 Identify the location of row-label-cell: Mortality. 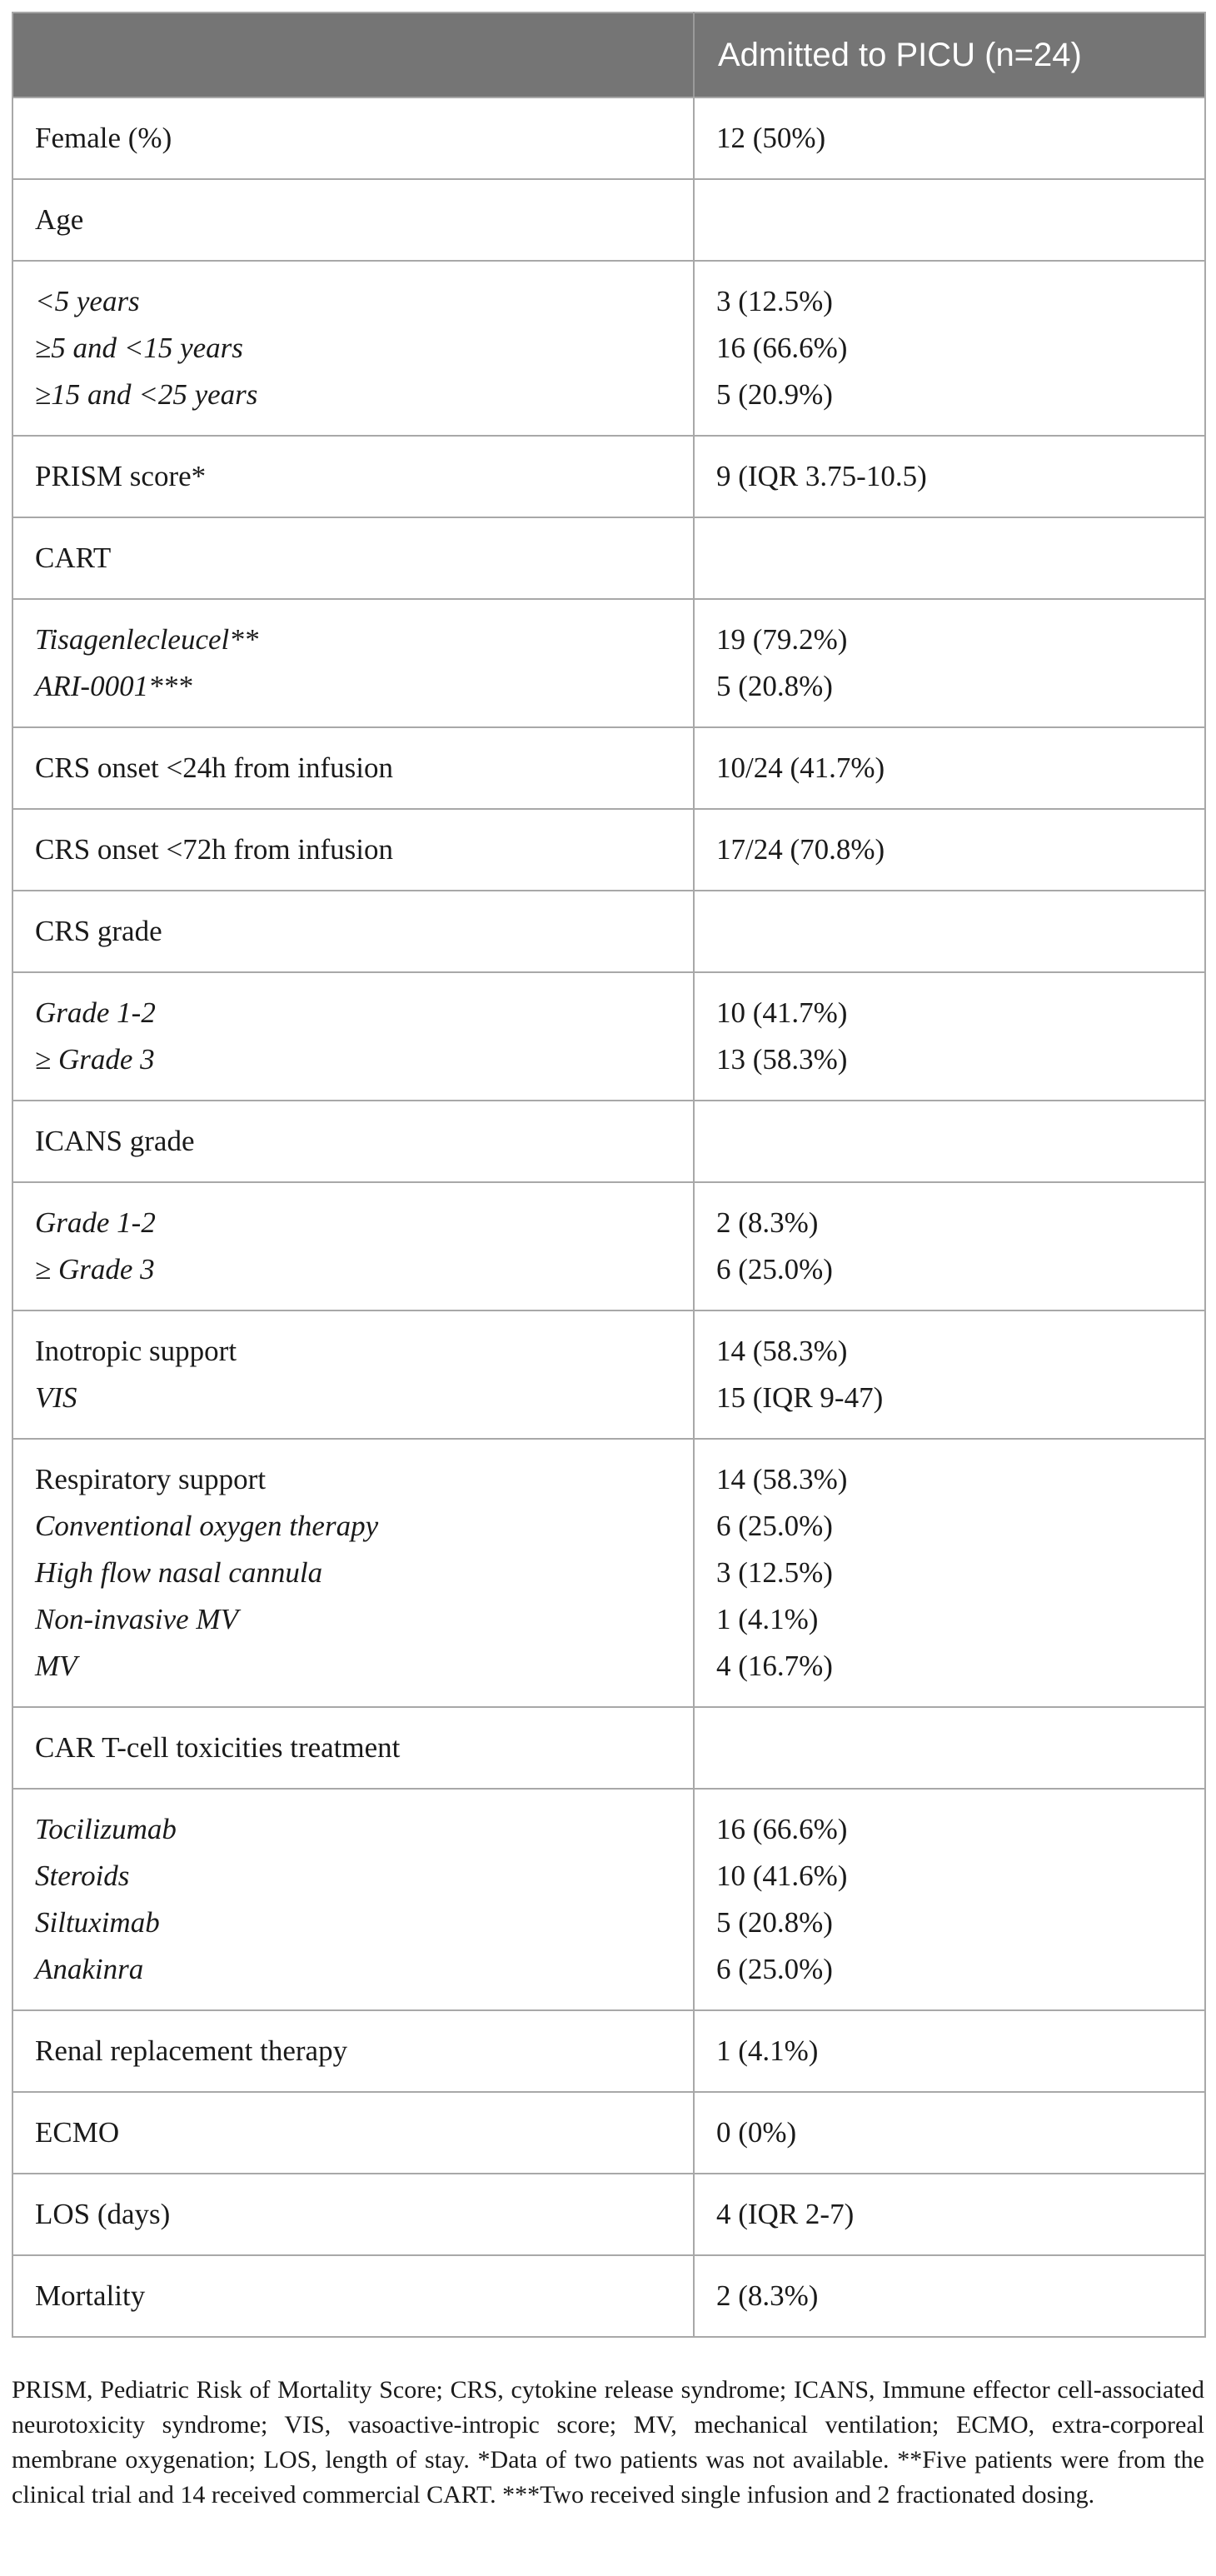
(353, 2296).